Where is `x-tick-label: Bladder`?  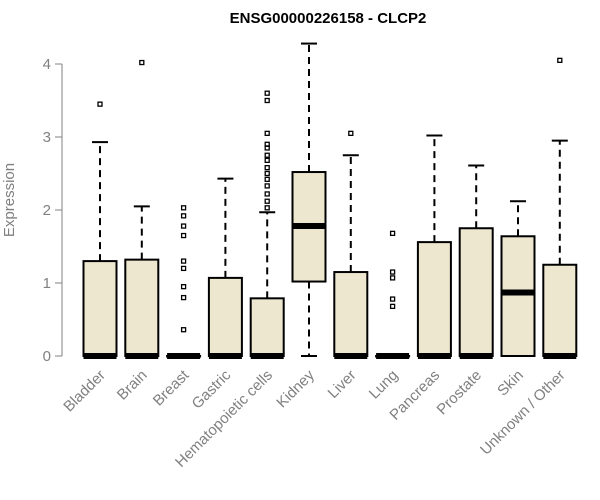
x-tick-label: Bladder is located at coordinates (84, 391).